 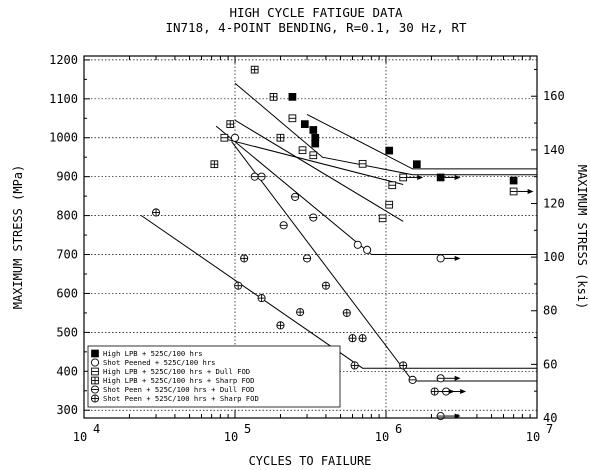 What do you see at coordinates (315, 27) in the screenshot?
I see `chart-subtitle: IN718, 4-POINT BENDING, R=0.1, 30 Hz, RT` at bounding box center [315, 27].